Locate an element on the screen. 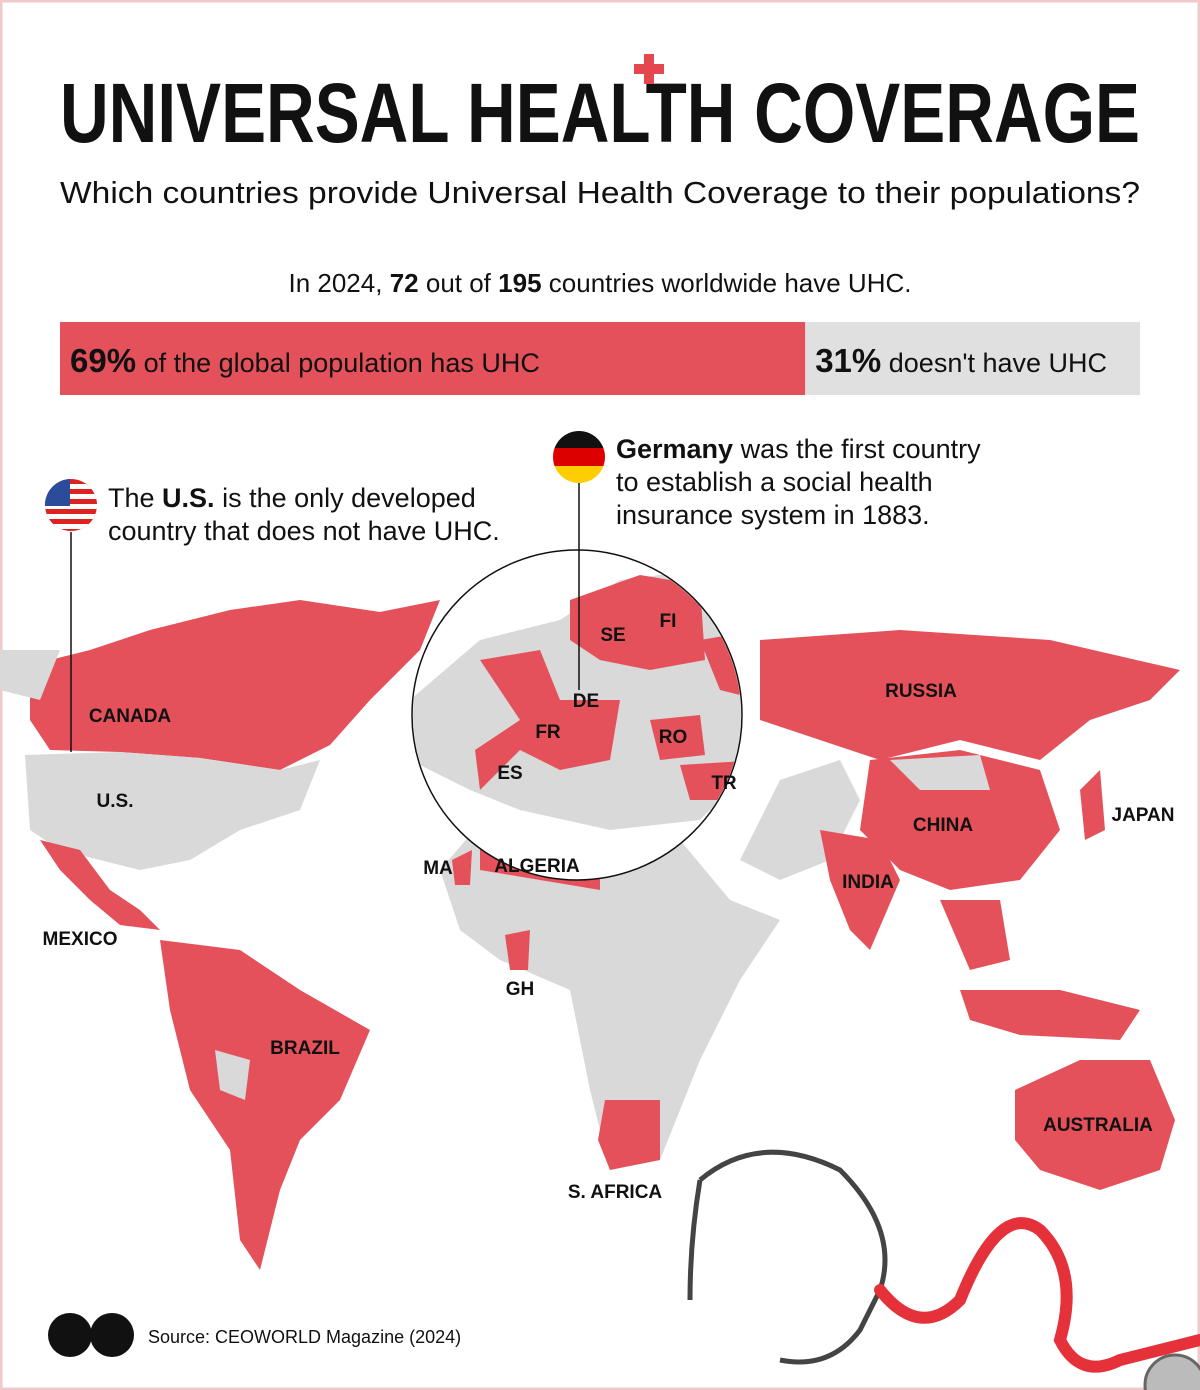 The image size is (1200, 1390). stat-text: countries worldwide have UHC. is located at coordinates (730, 283).